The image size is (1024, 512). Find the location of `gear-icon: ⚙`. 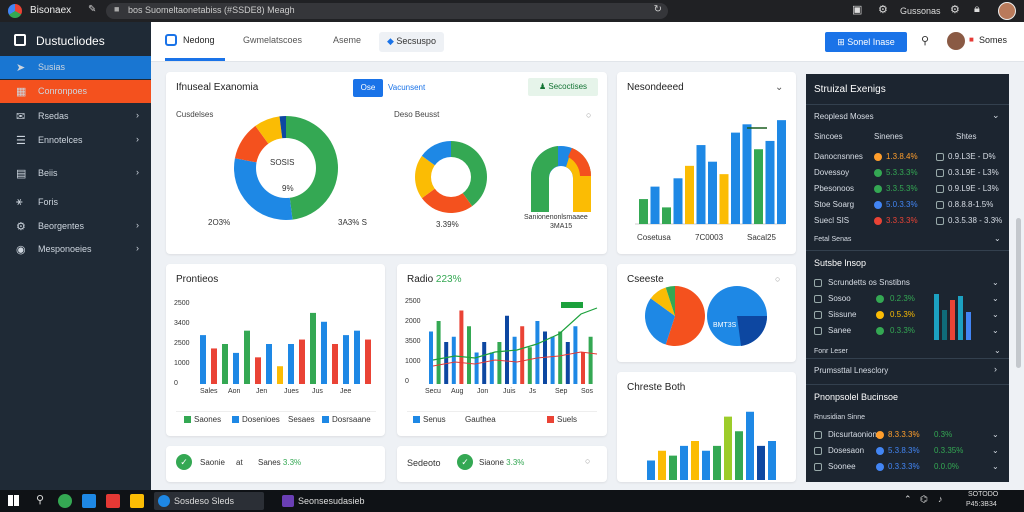

gear-icon: ⚙ is located at coordinates (955, 10).